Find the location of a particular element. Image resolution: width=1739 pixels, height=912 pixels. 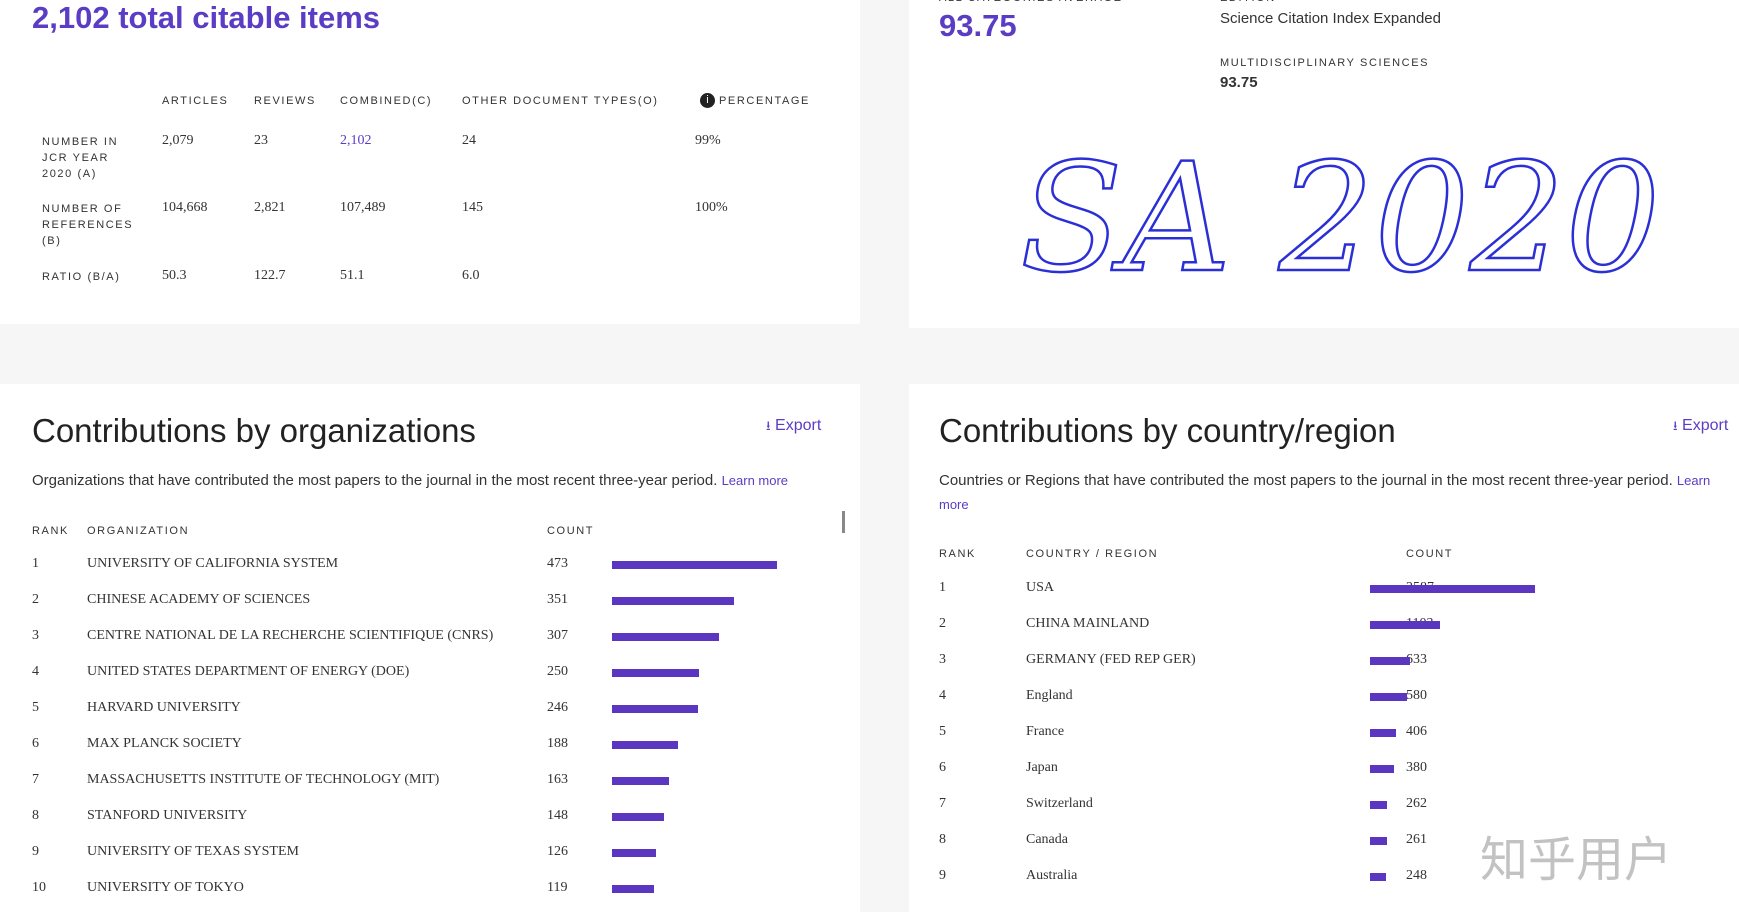

row-name: UNIVERSITY OF TEXAS SYSTEM is located at coordinates (193, 851).